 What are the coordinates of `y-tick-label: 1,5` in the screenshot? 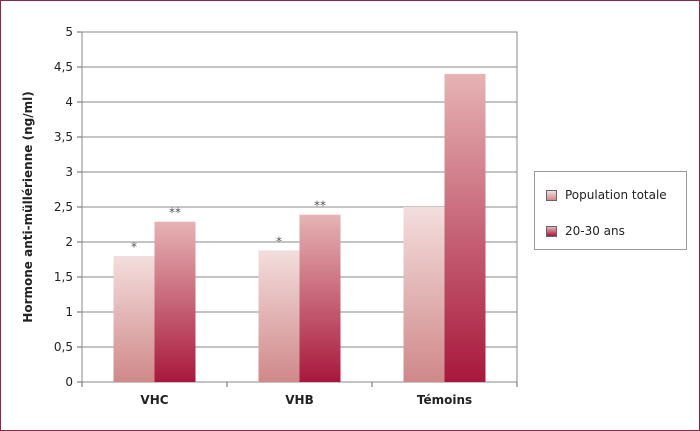 It's located at (63, 277).